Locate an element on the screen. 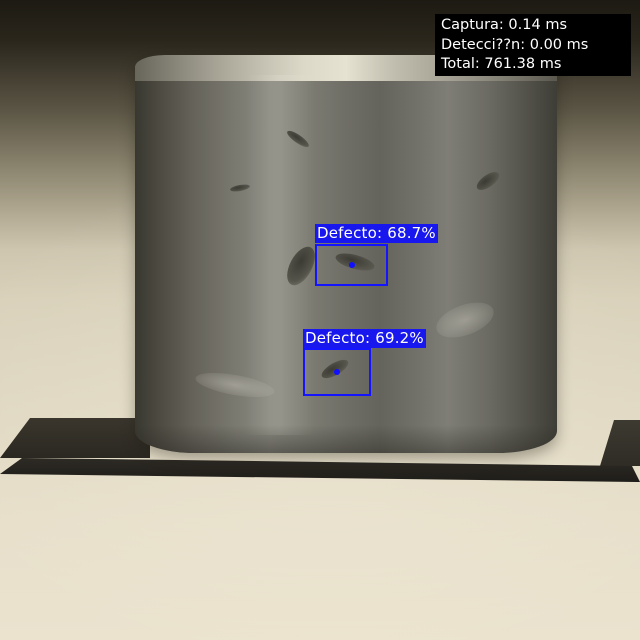  total-time: Total: 761.38 ms is located at coordinates (501, 64).